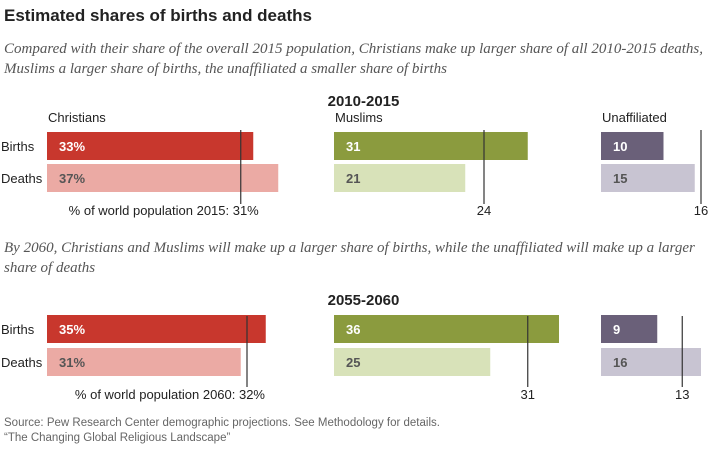 This screenshot has width=727, height=457. I want to click on population-label-christians: % of world population 2015: 31%, so click(164, 210).